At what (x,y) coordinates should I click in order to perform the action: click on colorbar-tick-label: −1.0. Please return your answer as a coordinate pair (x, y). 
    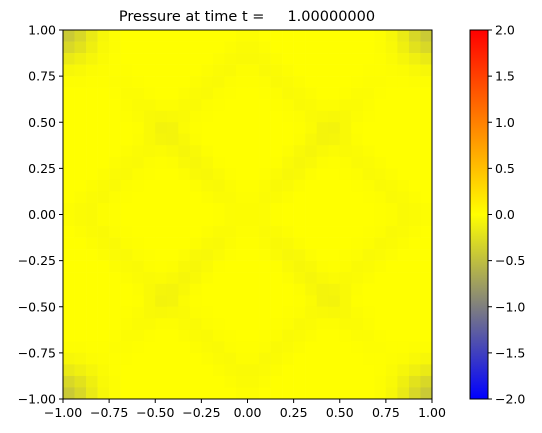
    Looking at the image, I should click on (510, 306).